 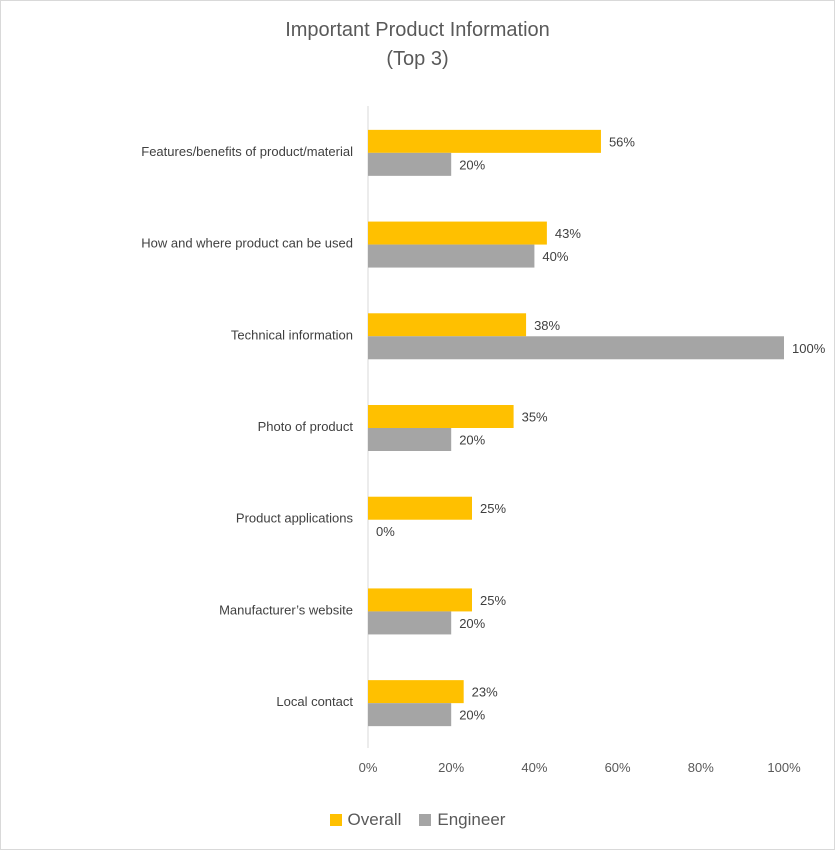 I want to click on legend-label-overall: Overall, so click(x=374, y=819).